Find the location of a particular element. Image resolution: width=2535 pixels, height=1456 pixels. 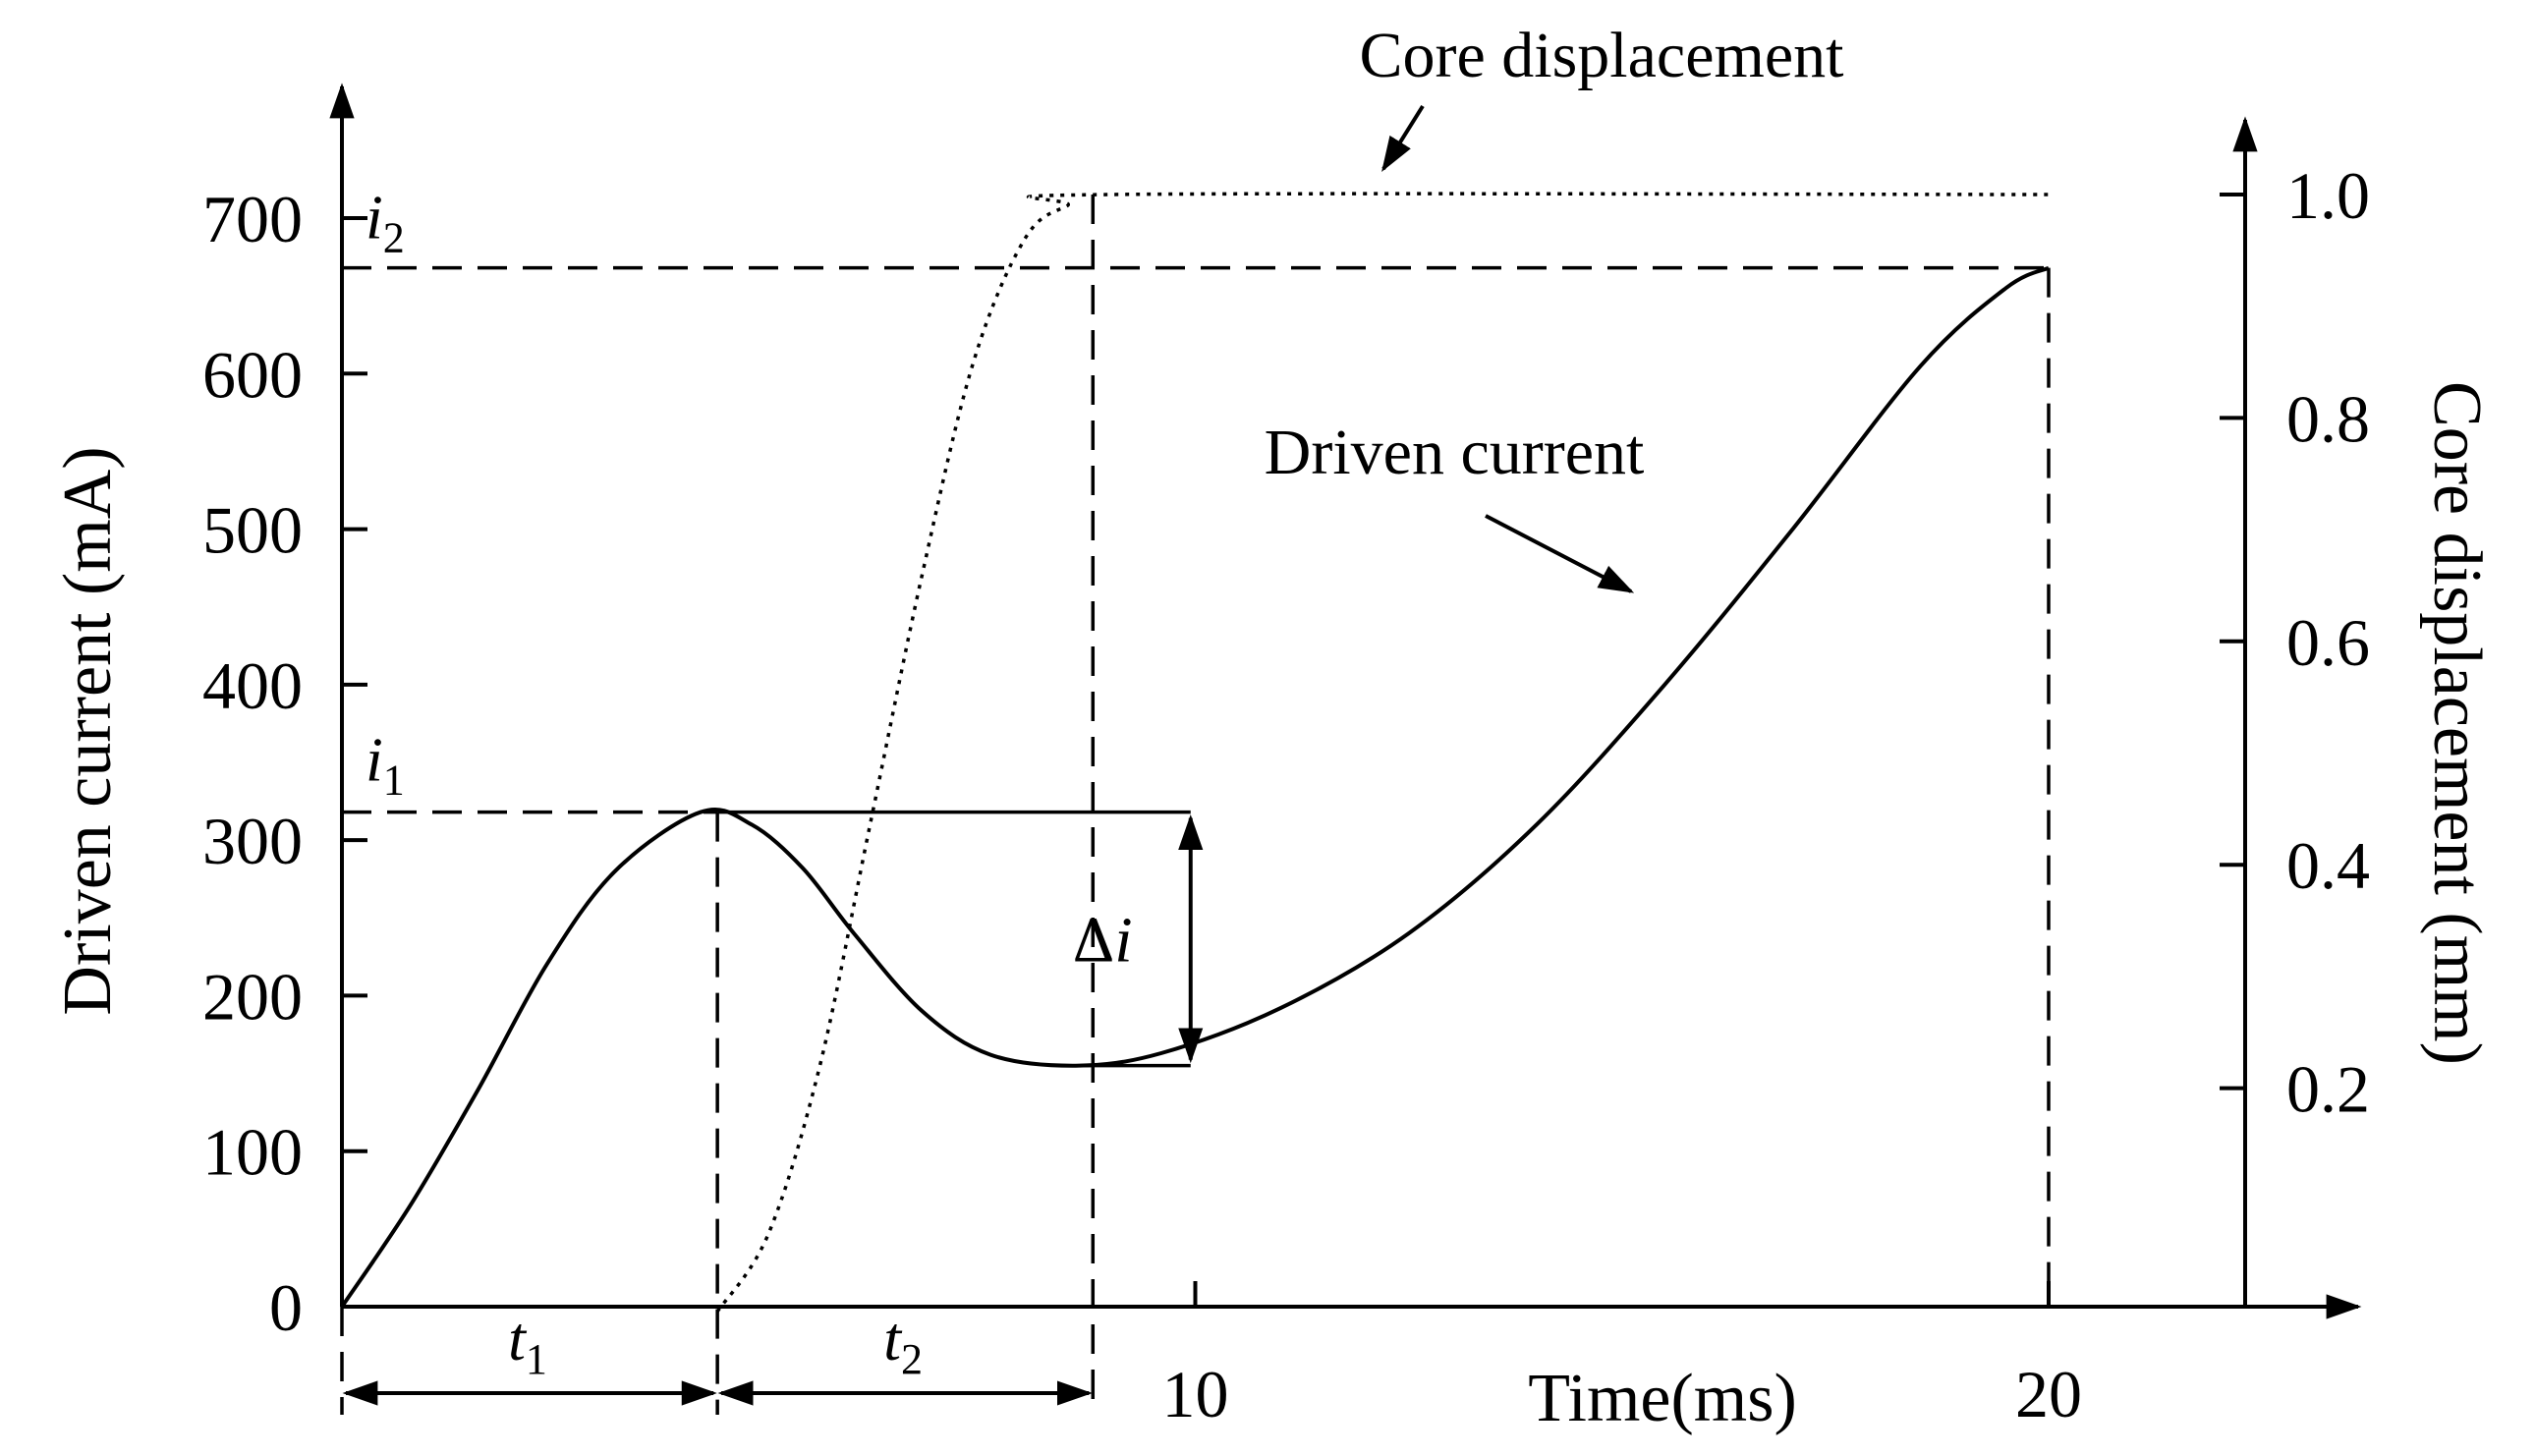

core-displacement-pointer is located at coordinates (1403, 138).